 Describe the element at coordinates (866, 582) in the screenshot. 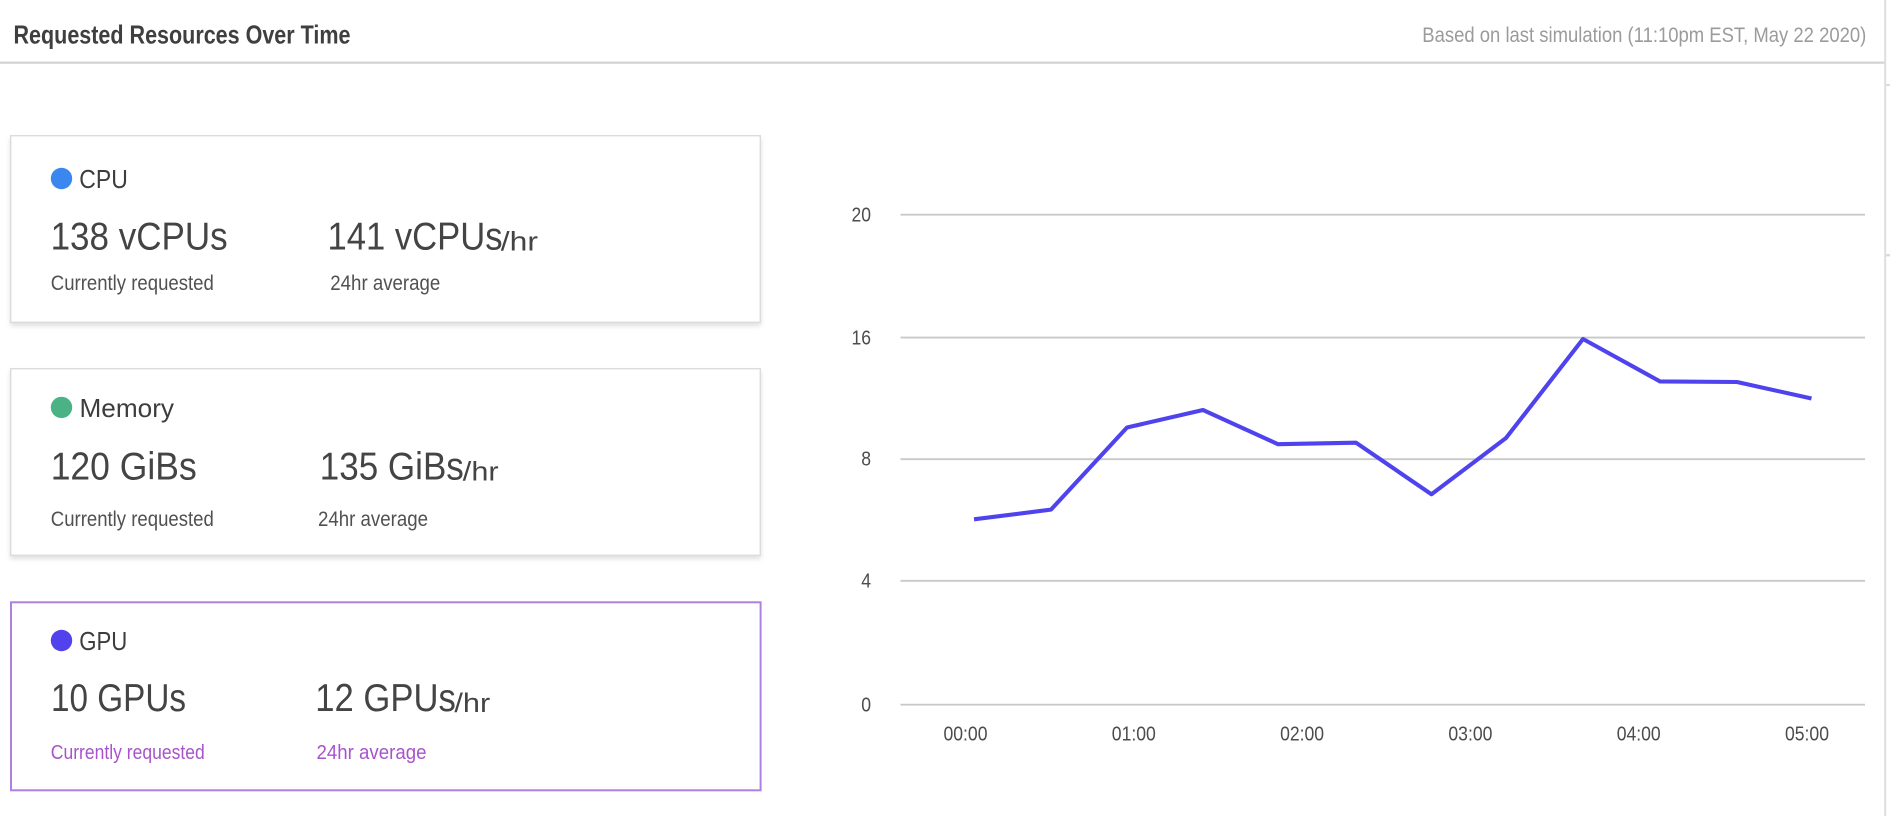

I see `svg-text: 4` at that location.